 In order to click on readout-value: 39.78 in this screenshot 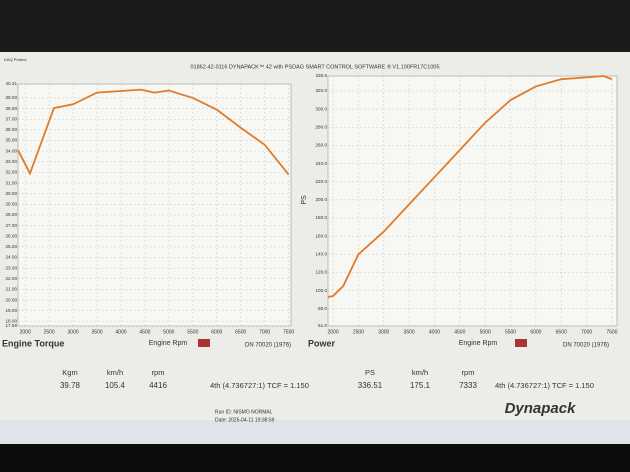, I will do `click(70, 385)`.